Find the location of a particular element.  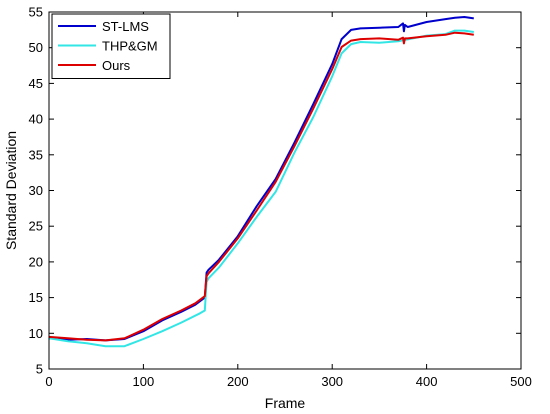

legend: ST-LMS THP&GM Ours is located at coordinates (111, 46).